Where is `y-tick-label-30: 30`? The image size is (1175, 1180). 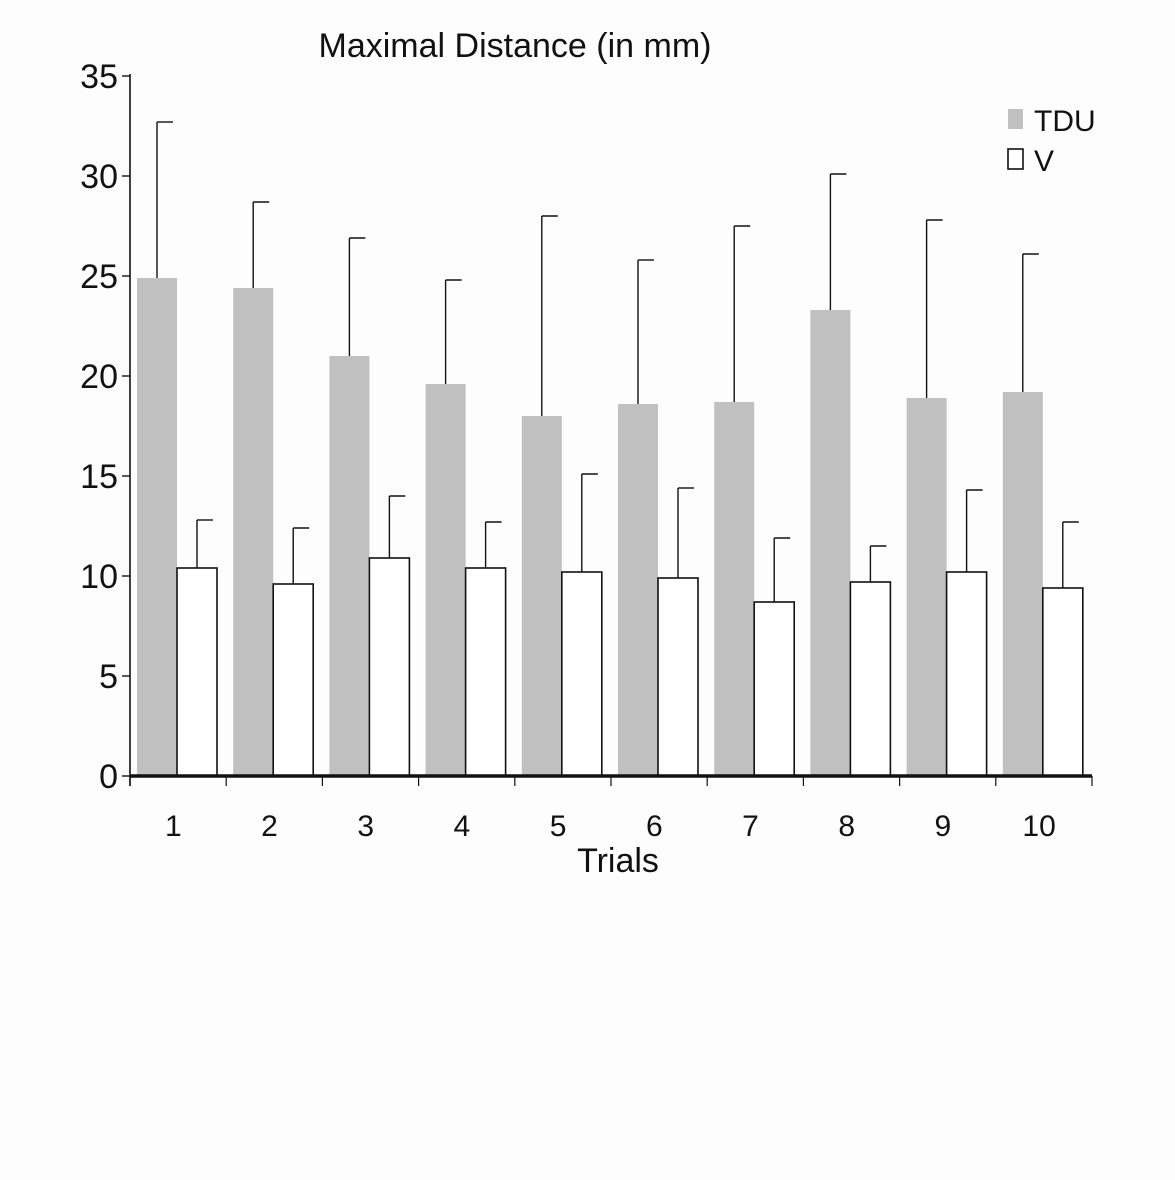
y-tick-label-30: 30 is located at coordinates (99, 177).